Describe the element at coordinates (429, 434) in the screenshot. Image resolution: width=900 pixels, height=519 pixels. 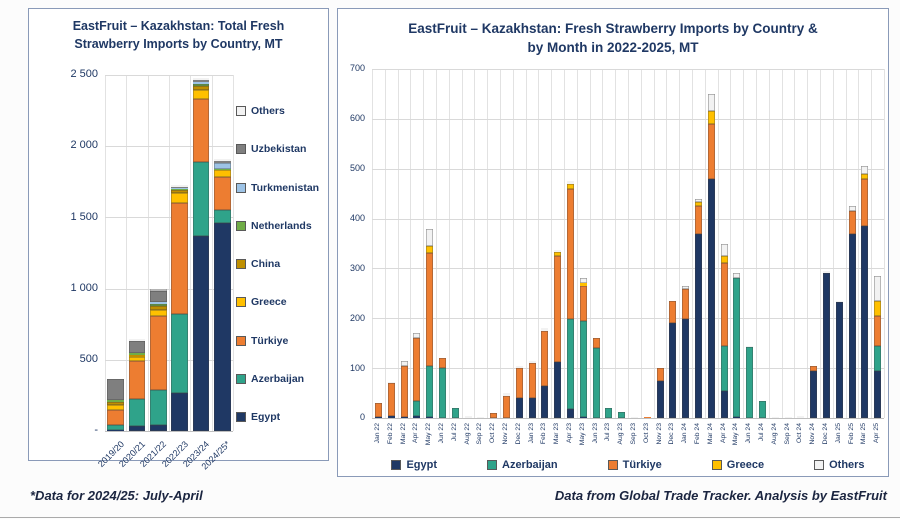
I see `x-tick-label: May 22` at that location.